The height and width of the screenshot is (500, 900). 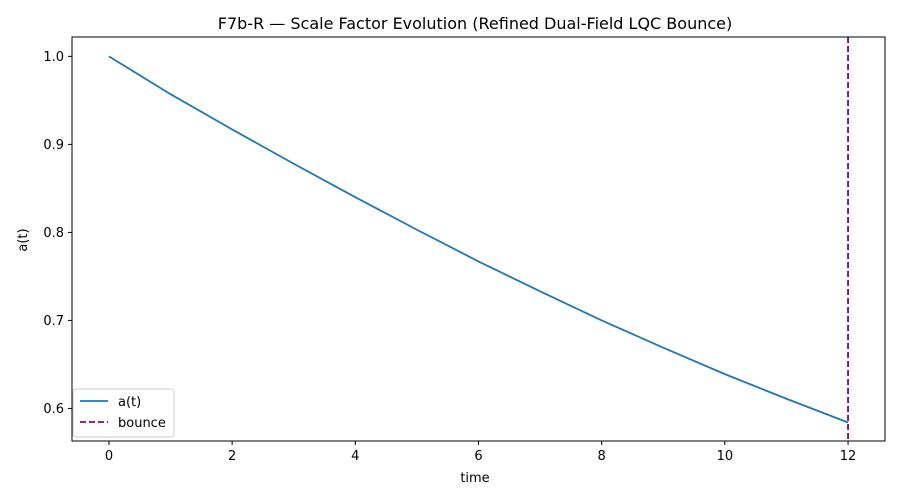 I want to click on x-tick-label: 6, so click(x=478, y=456).